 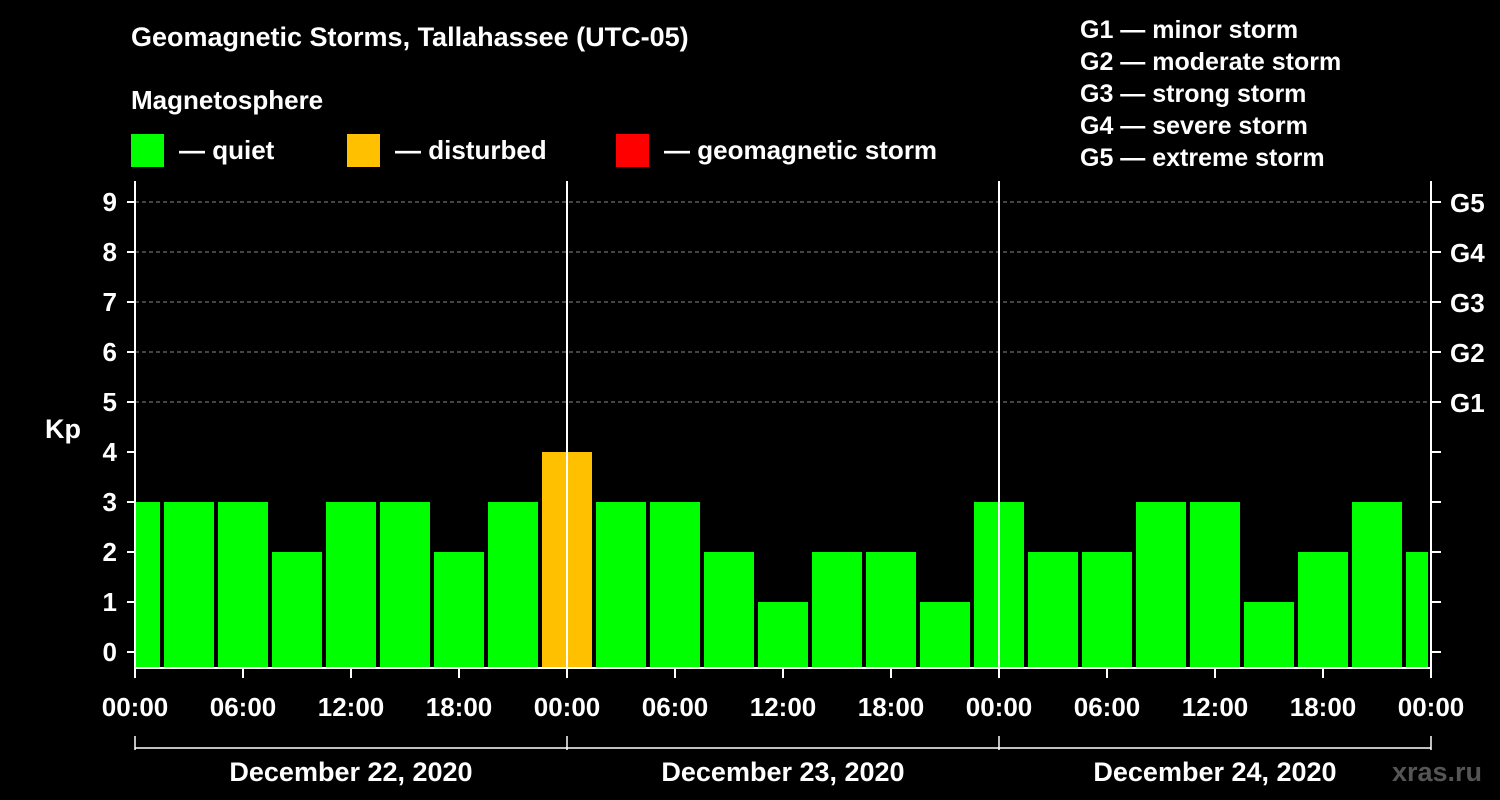 What do you see at coordinates (63, 429) in the screenshot?
I see `y-axis-label: Kp` at bounding box center [63, 429].